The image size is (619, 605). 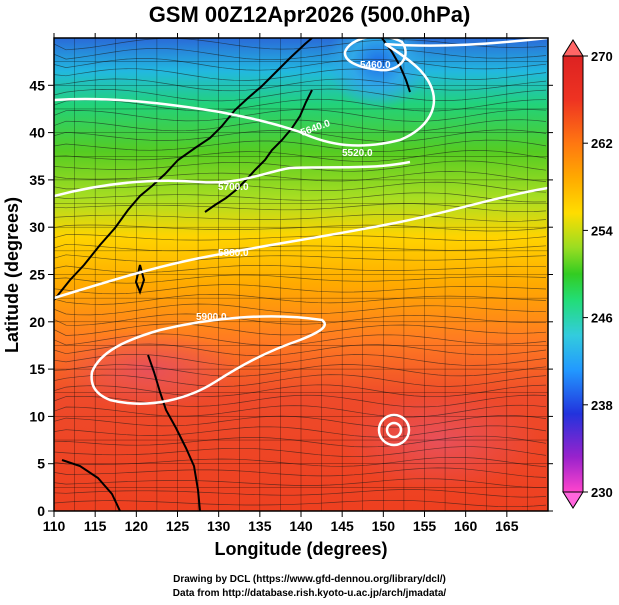 I want to click on y-tick-label: 45, so click(x=37, y=85).